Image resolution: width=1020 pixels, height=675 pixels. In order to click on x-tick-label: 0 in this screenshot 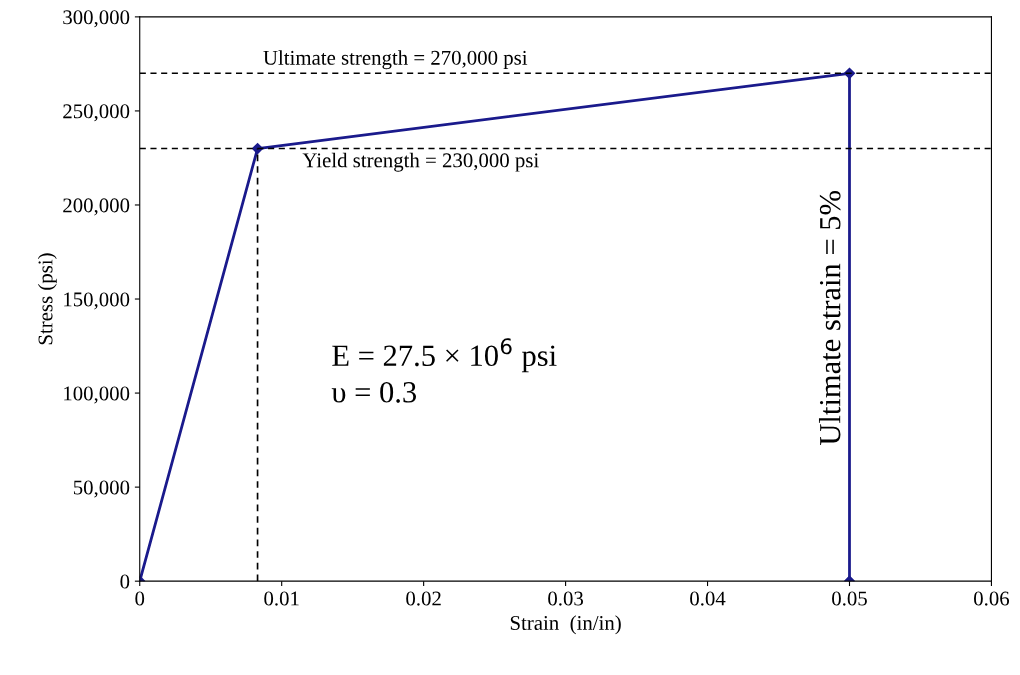, I will do `click(140, 598)`.